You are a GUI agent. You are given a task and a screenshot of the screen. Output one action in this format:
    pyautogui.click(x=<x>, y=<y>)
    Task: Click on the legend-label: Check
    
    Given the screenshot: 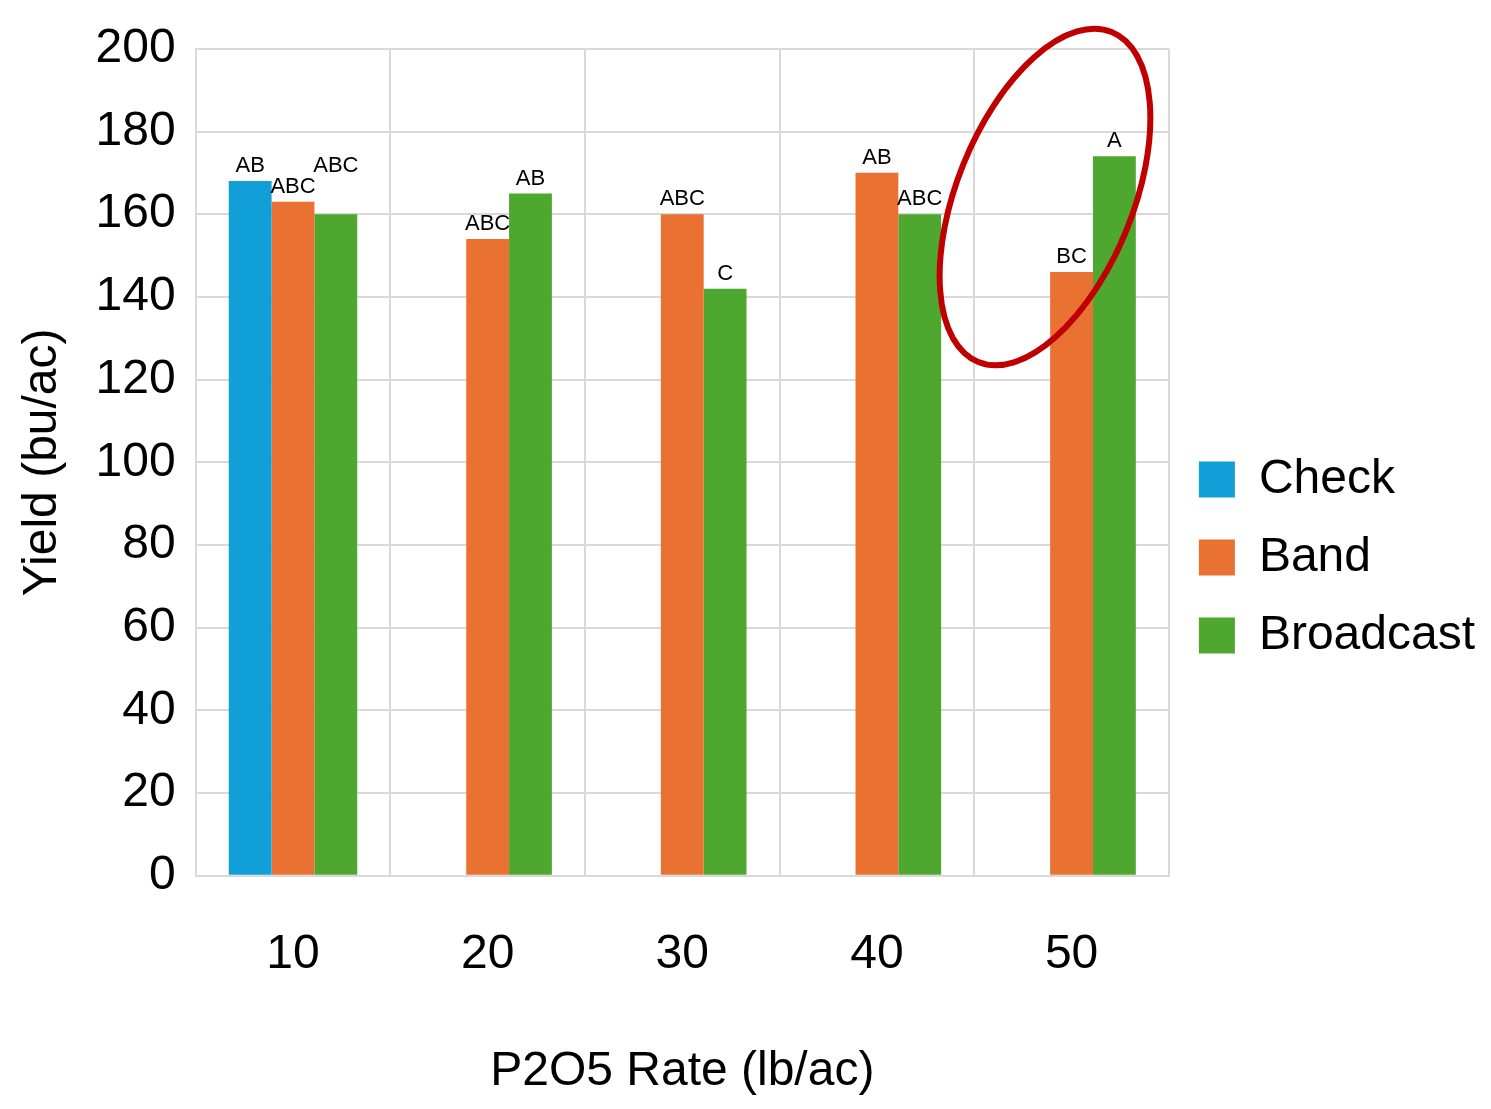 What is the action you would take?
    pyautogui.click(x=1327, y=476)
    